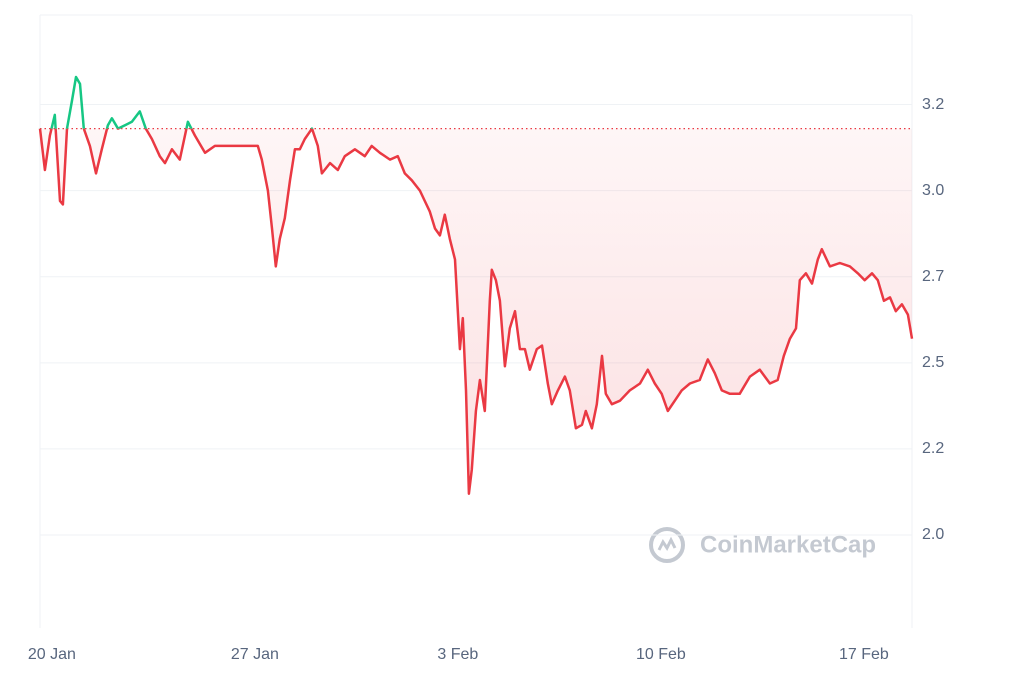 This screenshot has height=683, width=1024. Describe the element at coordinates (864, 654) in the screenshot. I see `x-tick-label: 17 Feb` at that location.